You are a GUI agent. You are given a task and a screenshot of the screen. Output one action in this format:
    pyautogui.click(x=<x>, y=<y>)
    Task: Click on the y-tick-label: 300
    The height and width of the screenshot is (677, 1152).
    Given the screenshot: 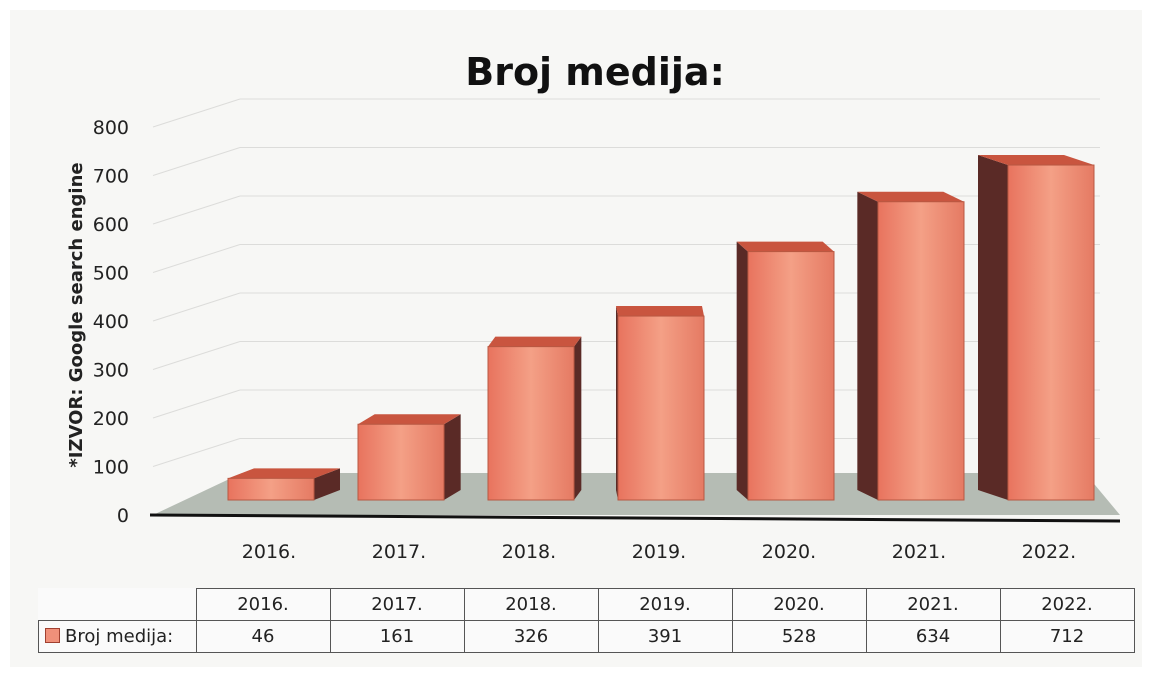 What is the action you would take?
    pyautogui.click(x=111, y=371)
    